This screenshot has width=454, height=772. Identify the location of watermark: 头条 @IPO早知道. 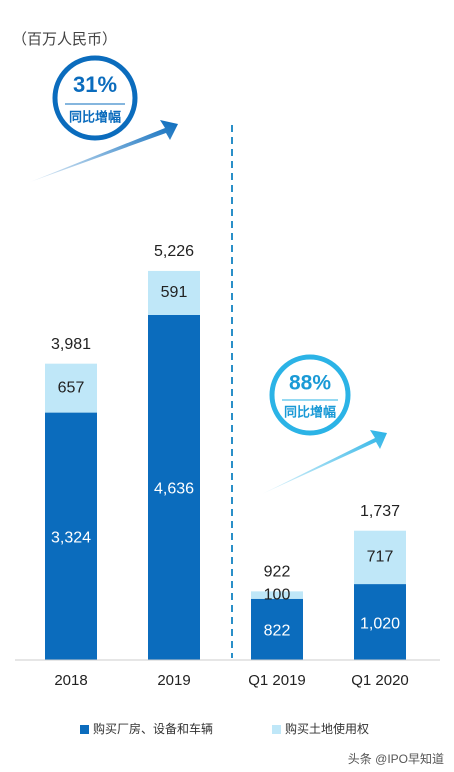
(396, 759).